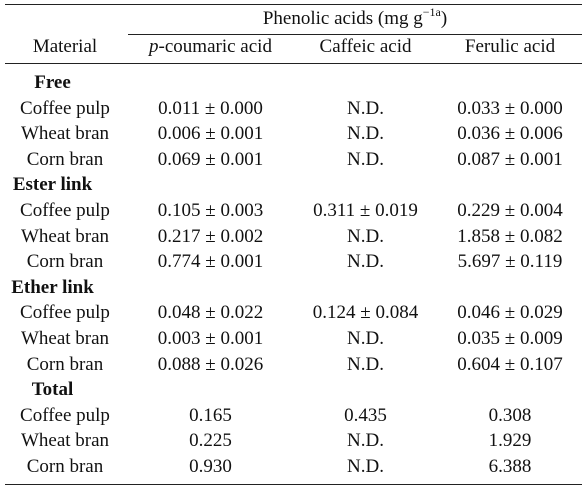 The width and height of the screenshot is (587, 489). I want to click on cell-ferulic: 5.697 ± 0.119, so click(510, 262).